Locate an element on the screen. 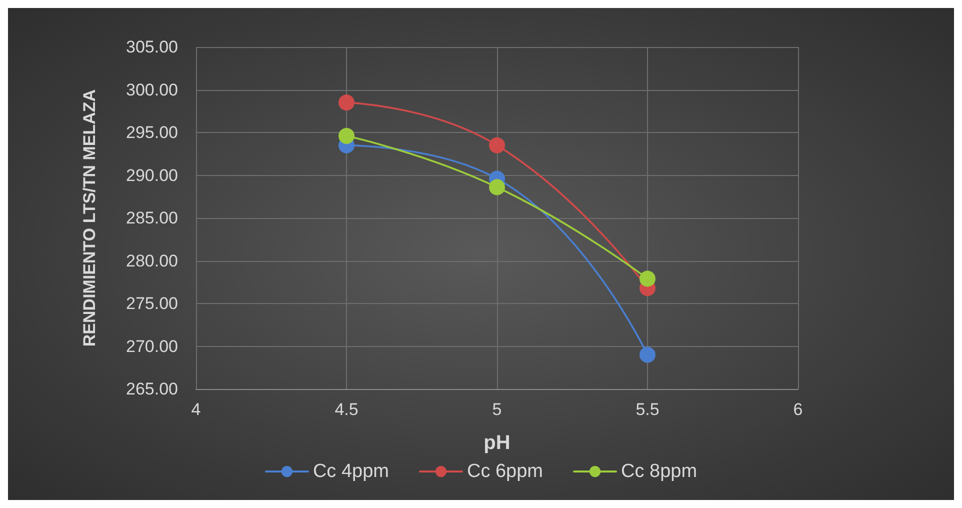 The height and width of the screenshot is (508, 962). x-axis-title: pH is located at coordinates (497, 443).